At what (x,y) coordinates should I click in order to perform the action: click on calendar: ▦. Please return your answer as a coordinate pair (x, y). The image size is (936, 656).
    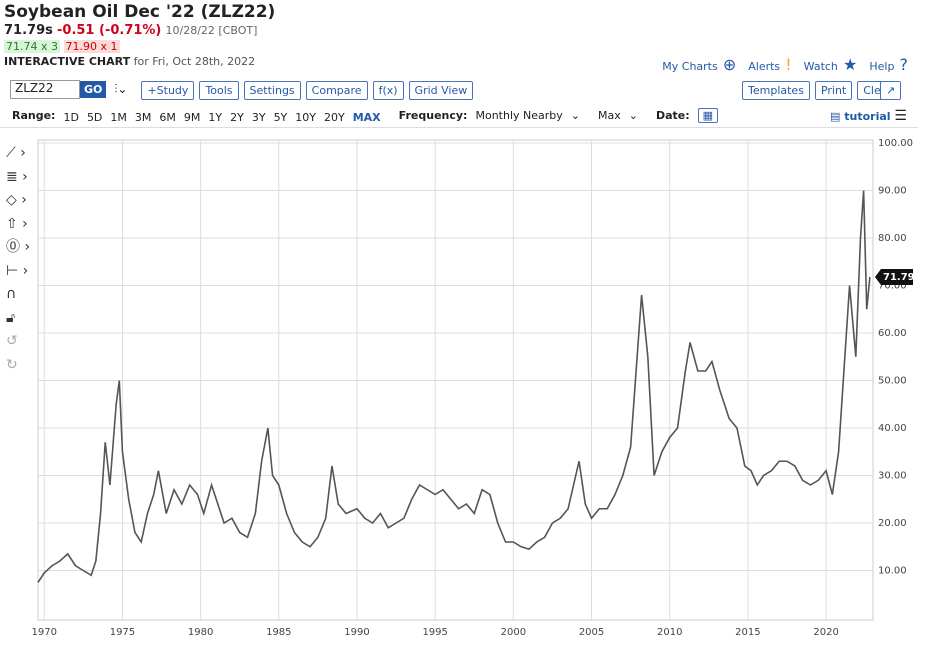
    Looking at the image, I should click on (708, 115).